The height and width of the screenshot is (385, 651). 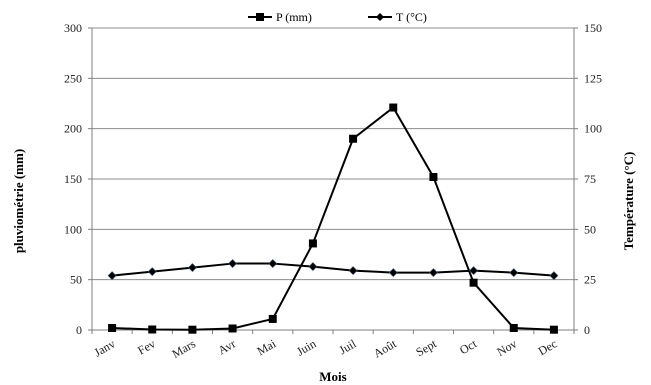 I want to click on right-tick-label: 25, so click(x=590, y=280).